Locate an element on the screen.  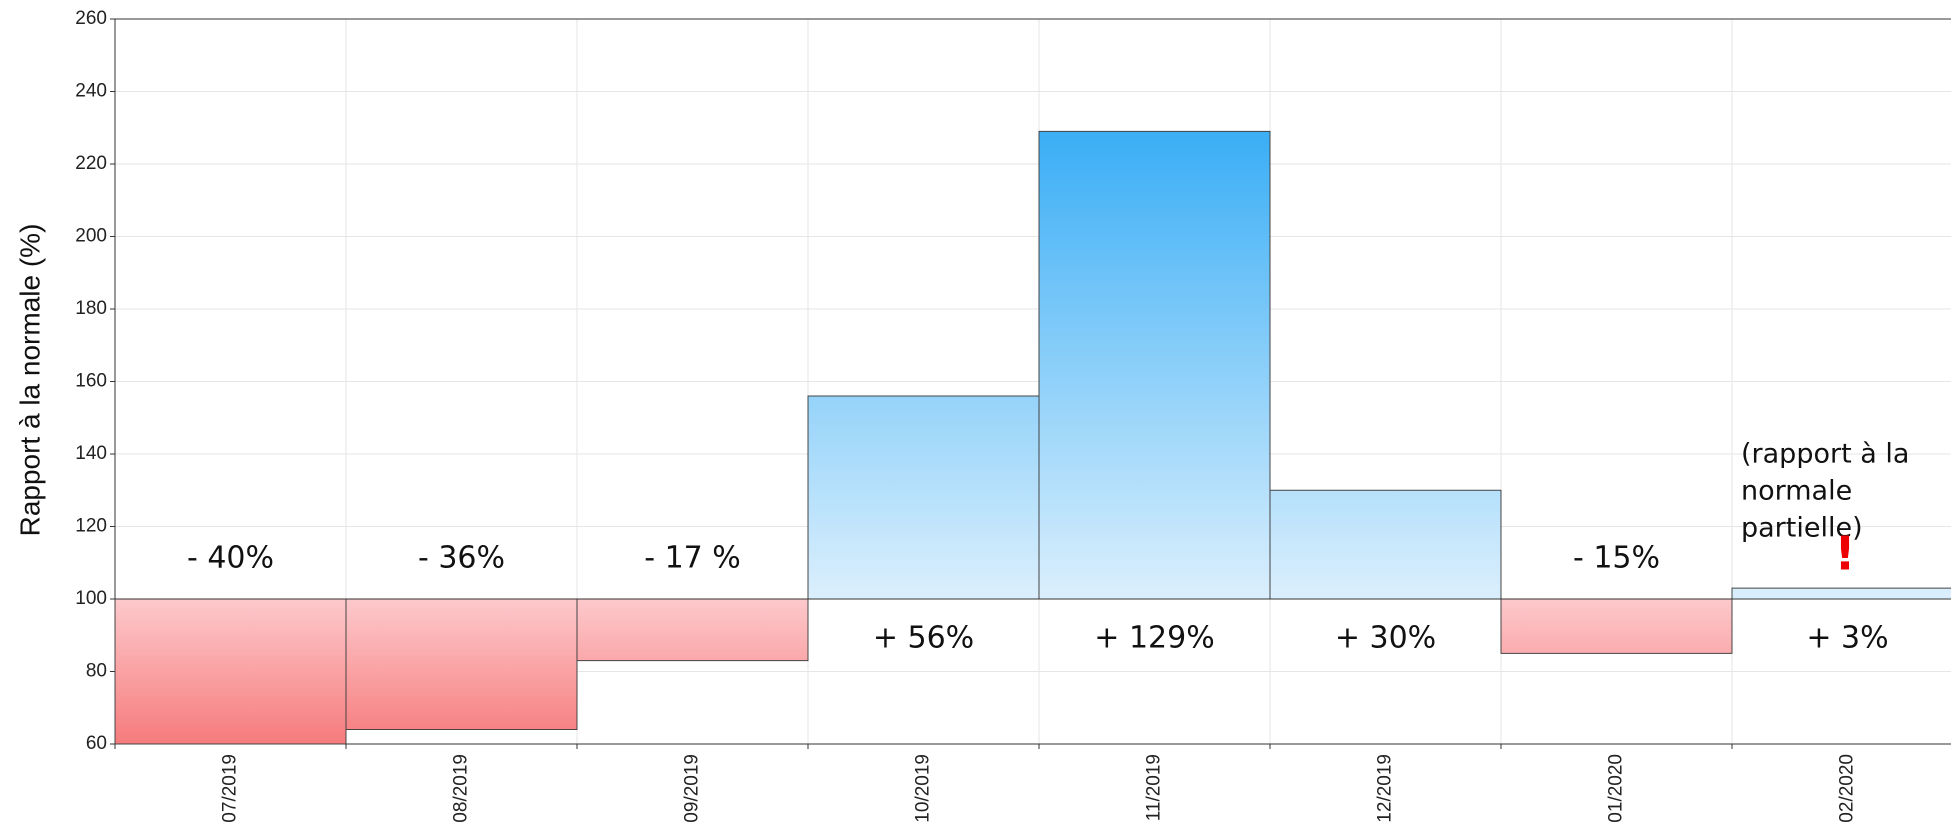
y-tick-label: 60 is located at coordinates (96, 743).